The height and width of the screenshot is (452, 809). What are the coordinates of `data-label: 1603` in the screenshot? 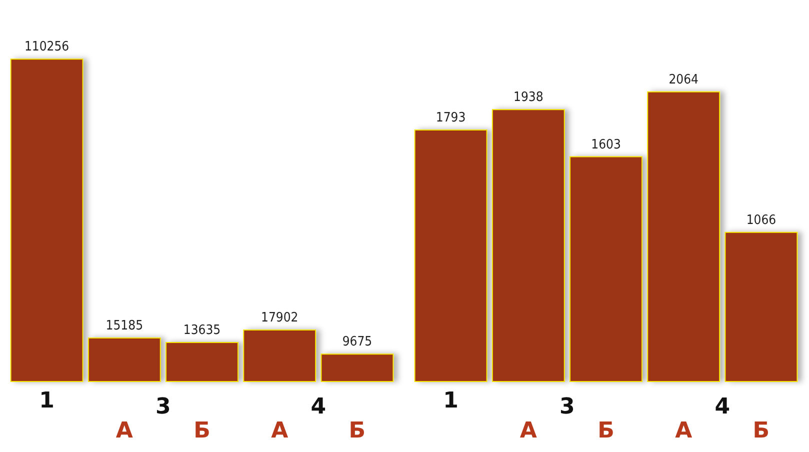 It's located at (606, 144).